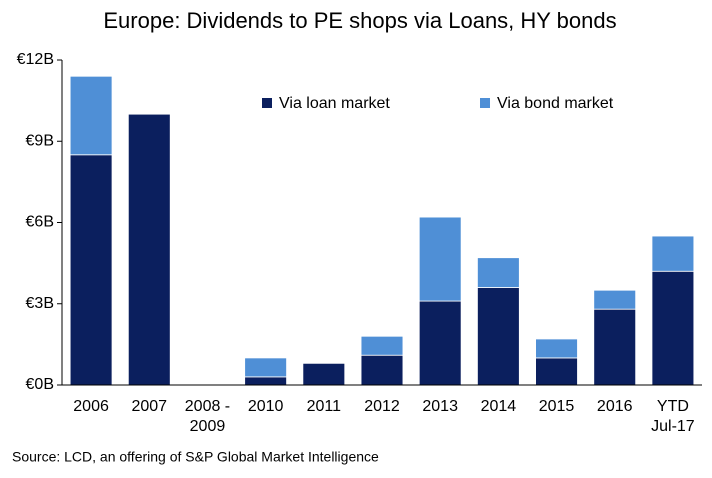 The image size is (712, 478). What do you see at coordinates (35, 59) in the screenshot?
I see `y-tick-label: €12B` at bounding box center [35, 59].